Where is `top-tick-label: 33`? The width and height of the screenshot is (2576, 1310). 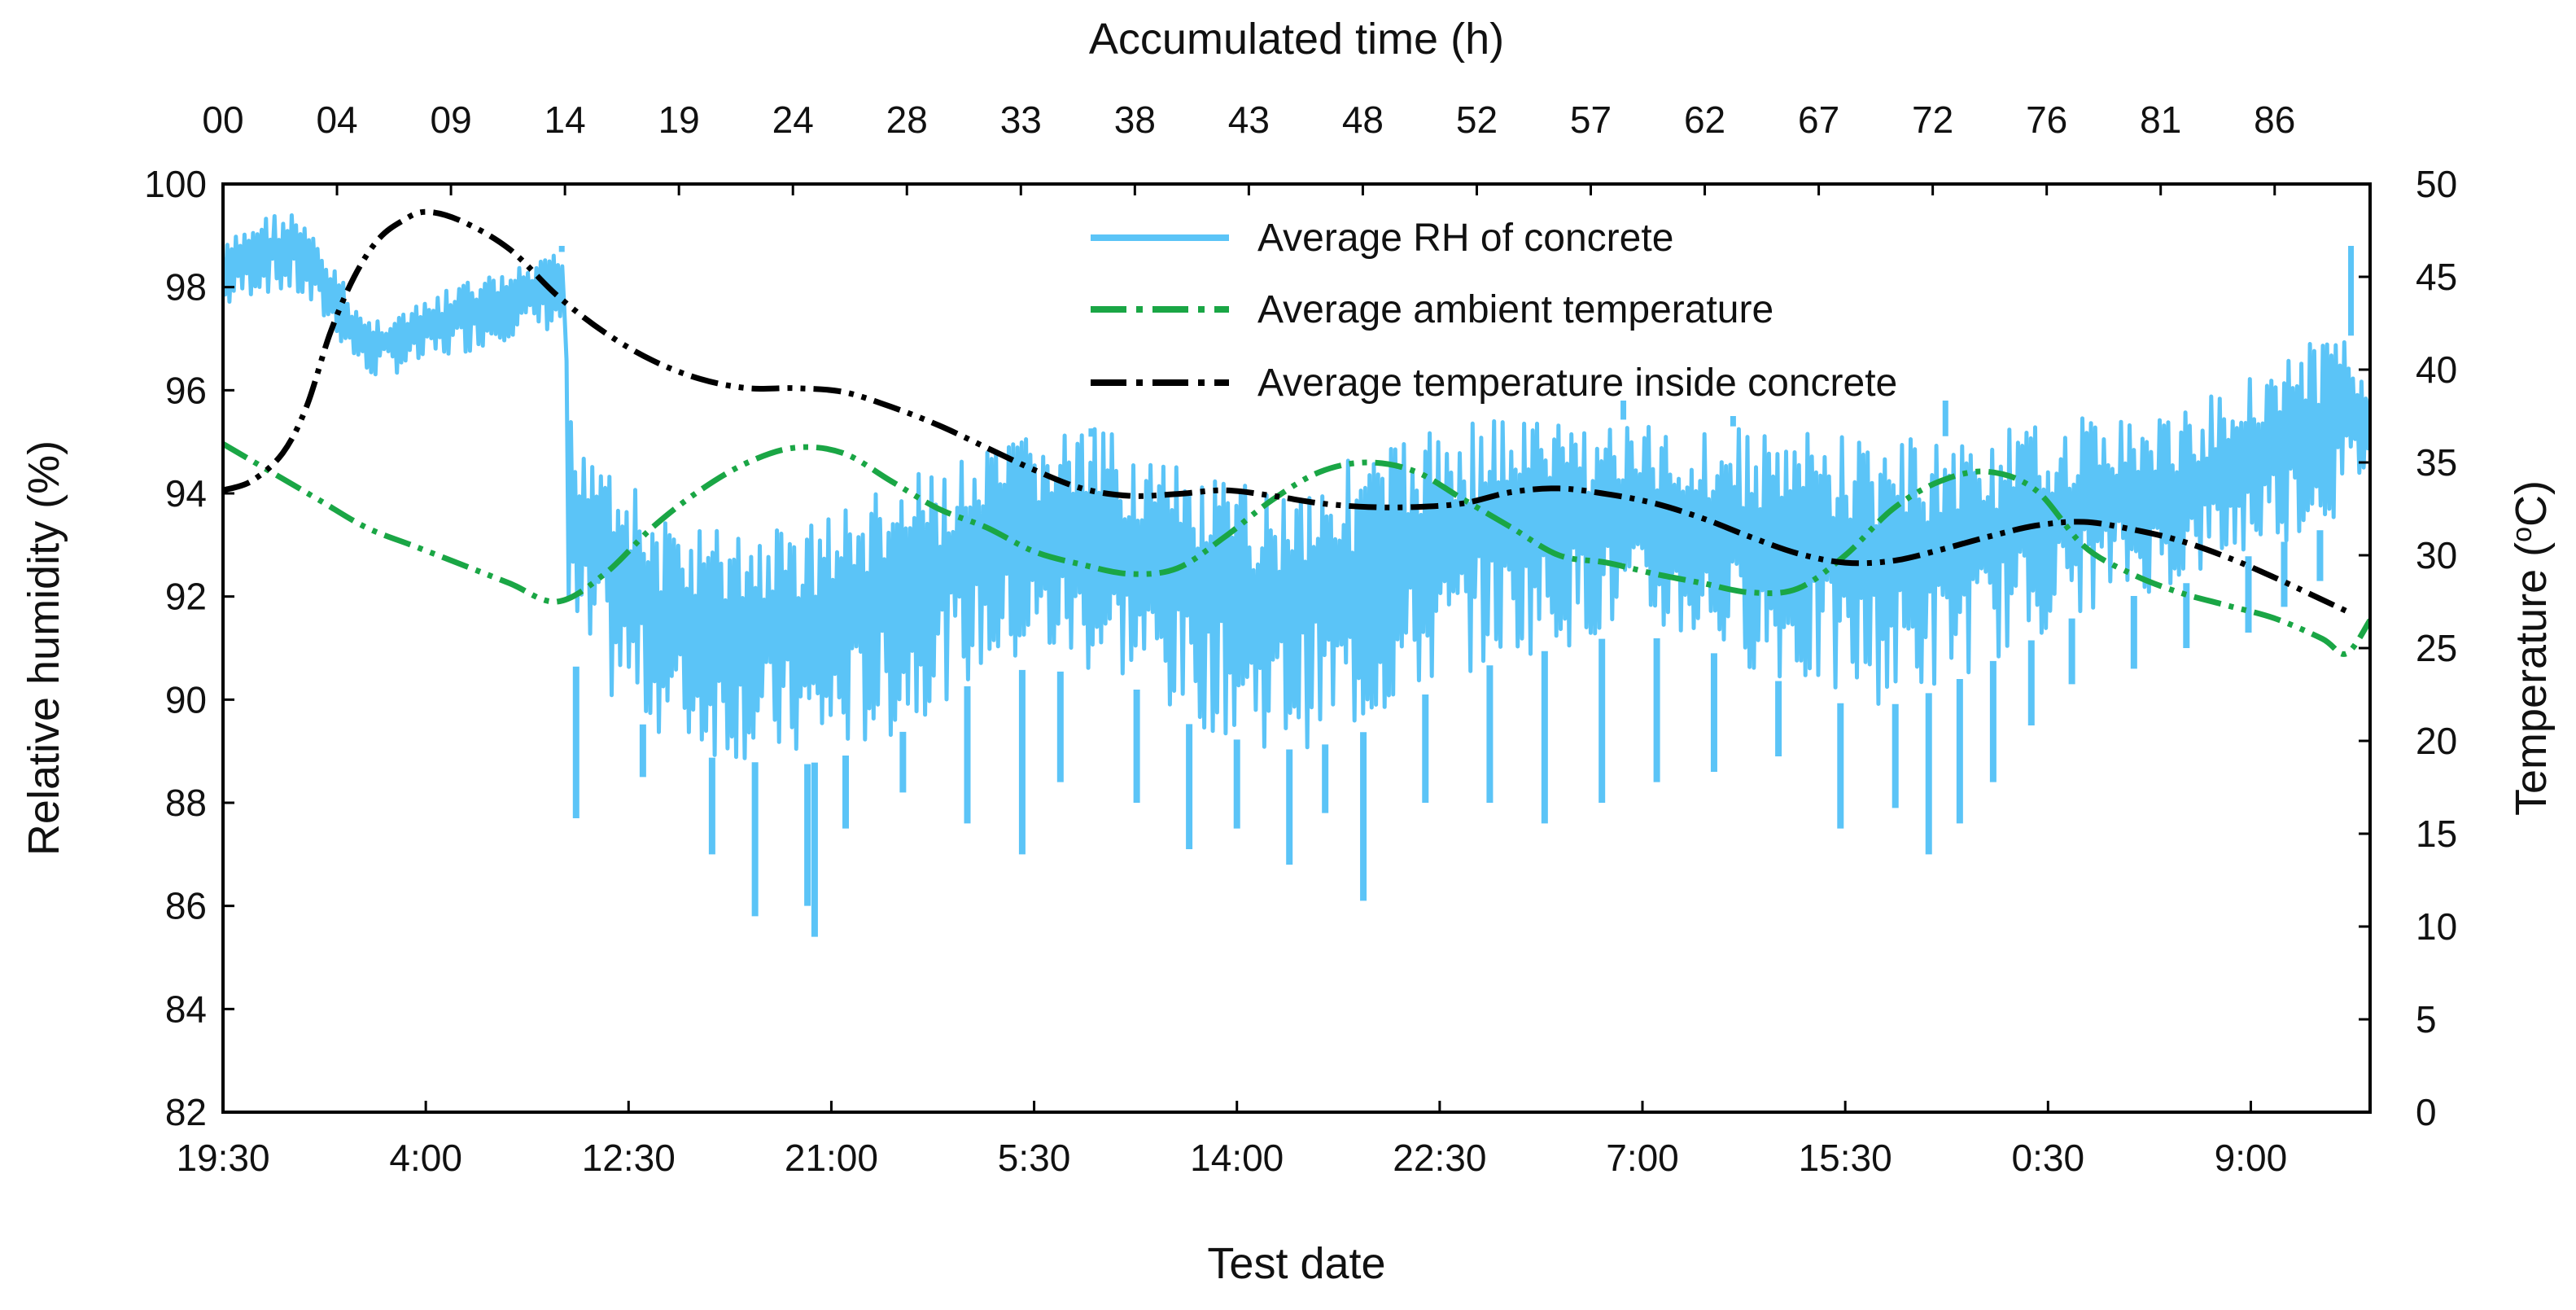
top-tick-label: 33 is located at coordinates (1021, 120).